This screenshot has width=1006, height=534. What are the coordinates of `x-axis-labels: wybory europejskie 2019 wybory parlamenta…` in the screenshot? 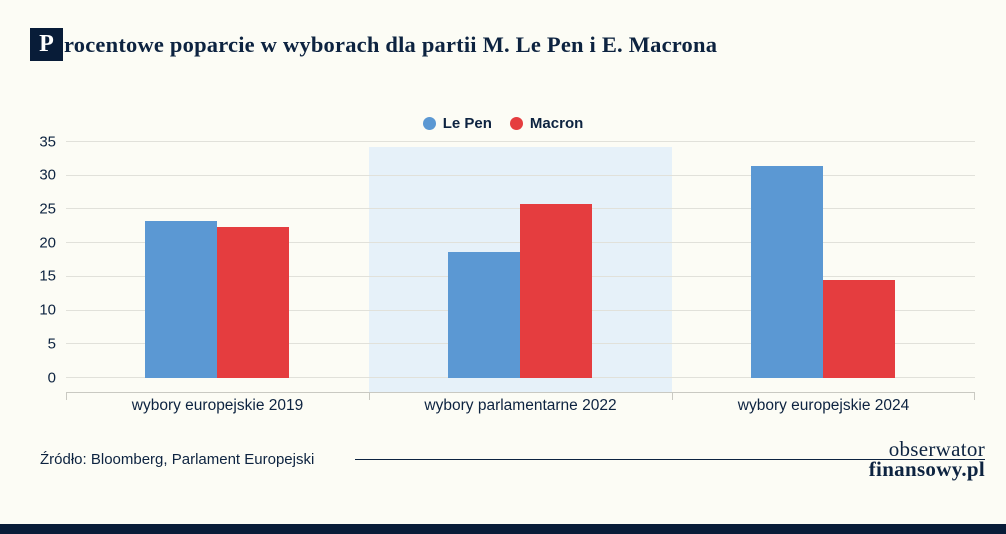 It's located at (520, 406).